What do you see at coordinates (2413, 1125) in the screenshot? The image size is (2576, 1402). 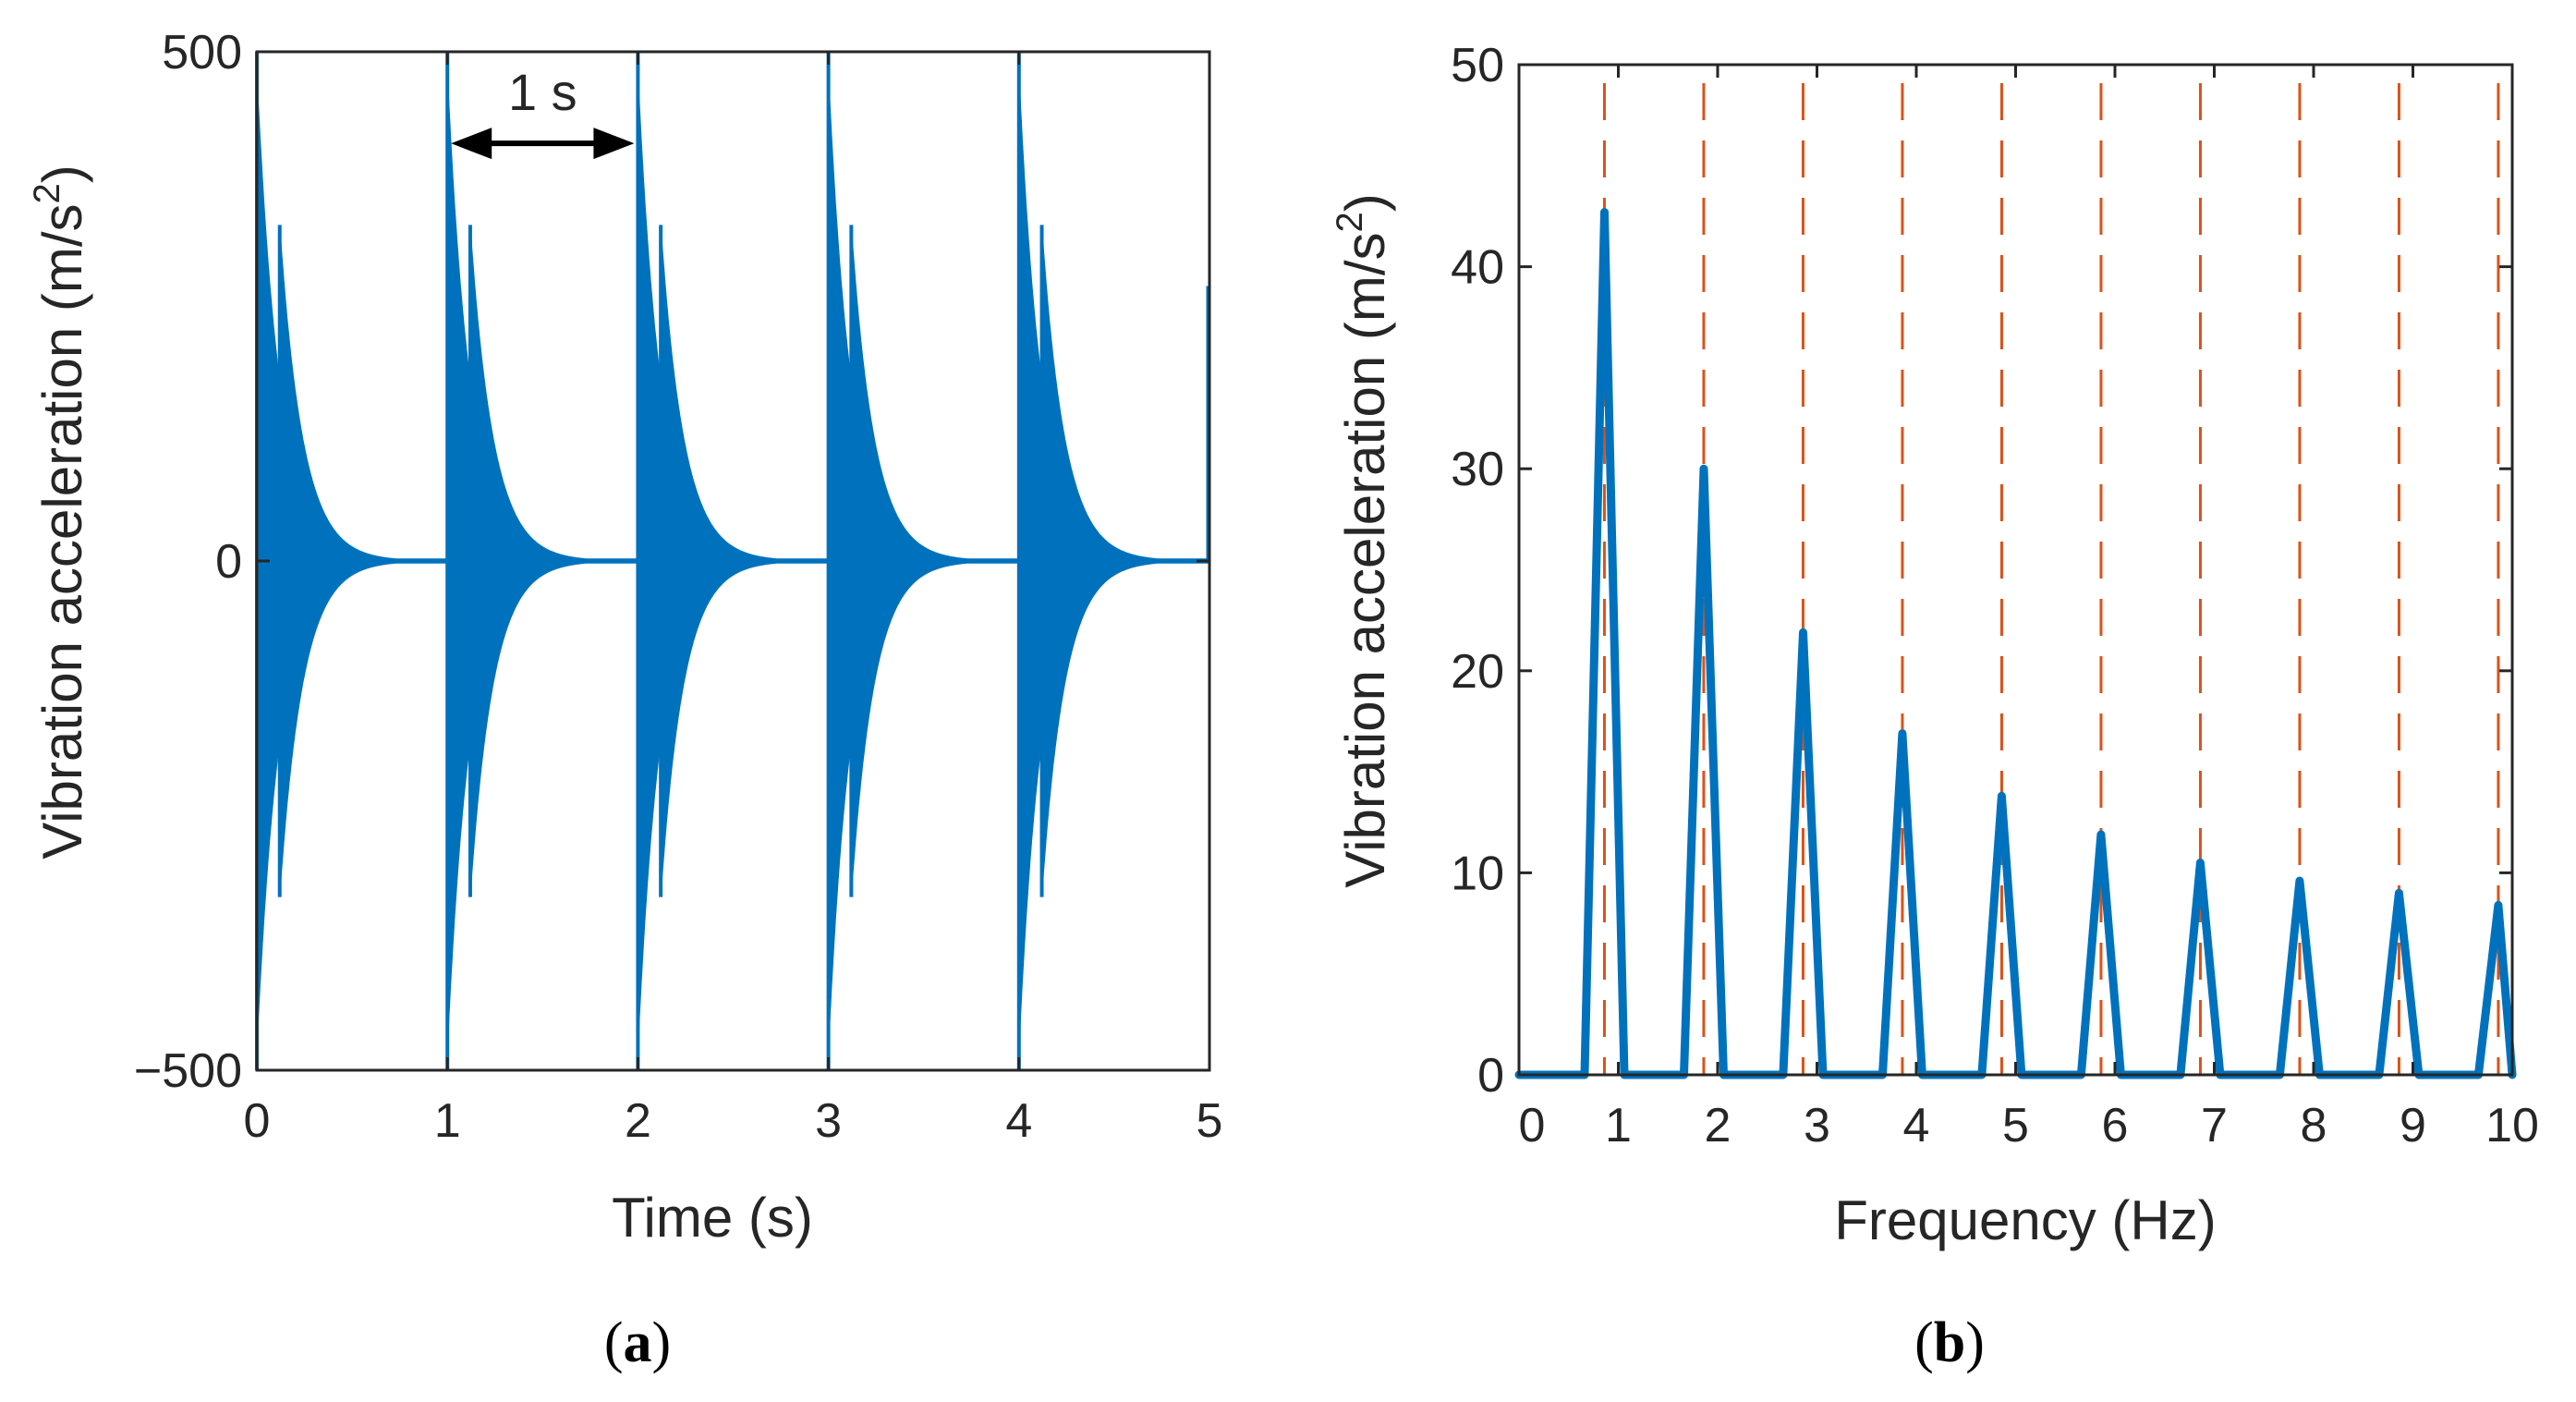 I see `chart-b-xtick-label-9: 9` at bounding box center [2413, 1125].